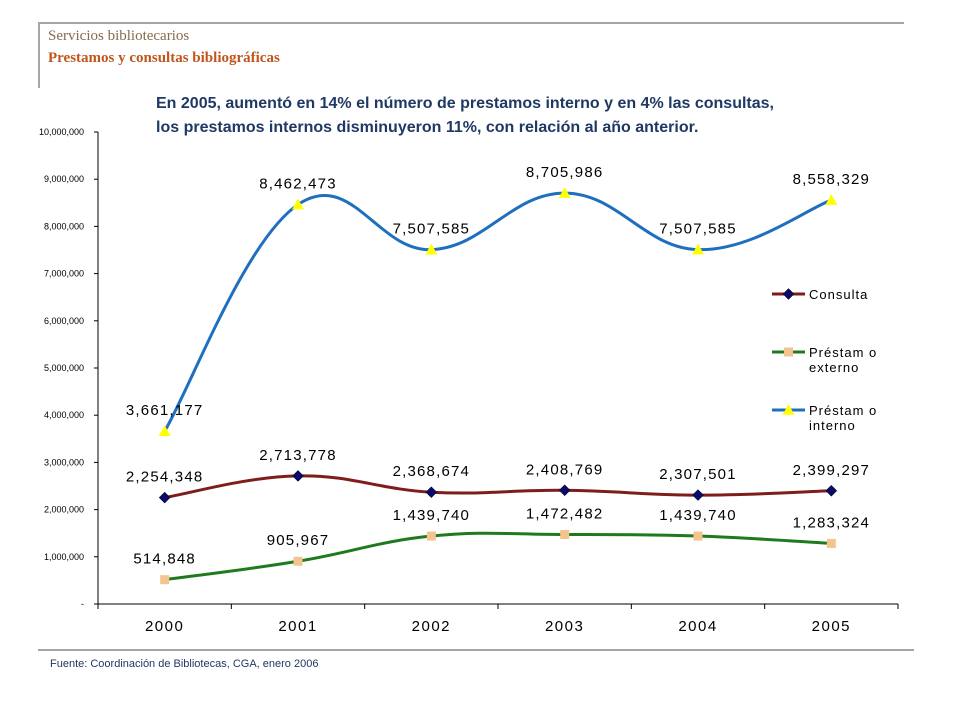  Describe the element at coordinates (832, 470) in the screenshot. I see `consulta-data-label: 2,399,297` at that location.